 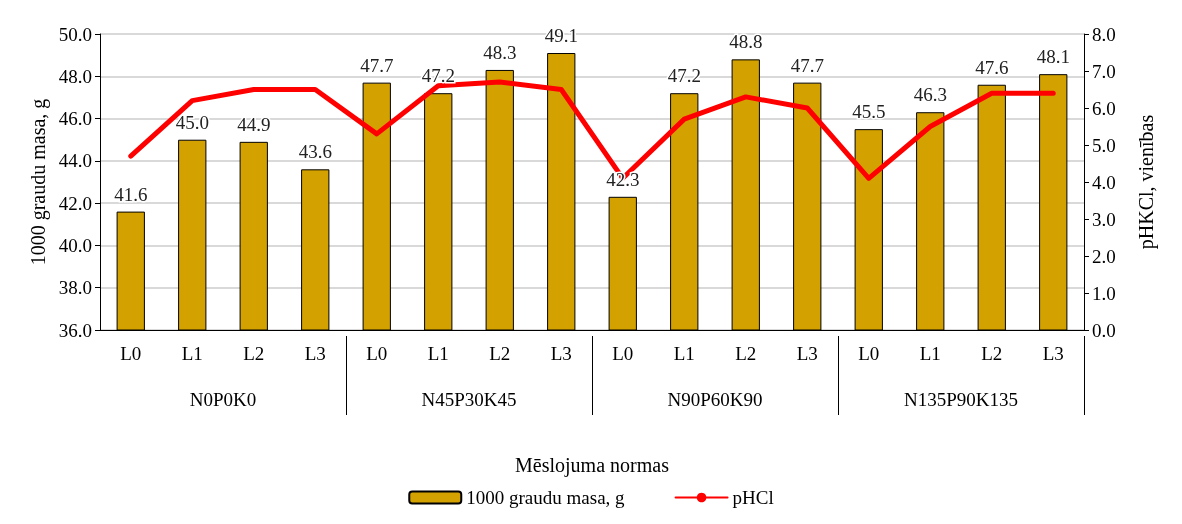 I want to click on y2-tick-label: 7.0, so click(x=1104, y=71).